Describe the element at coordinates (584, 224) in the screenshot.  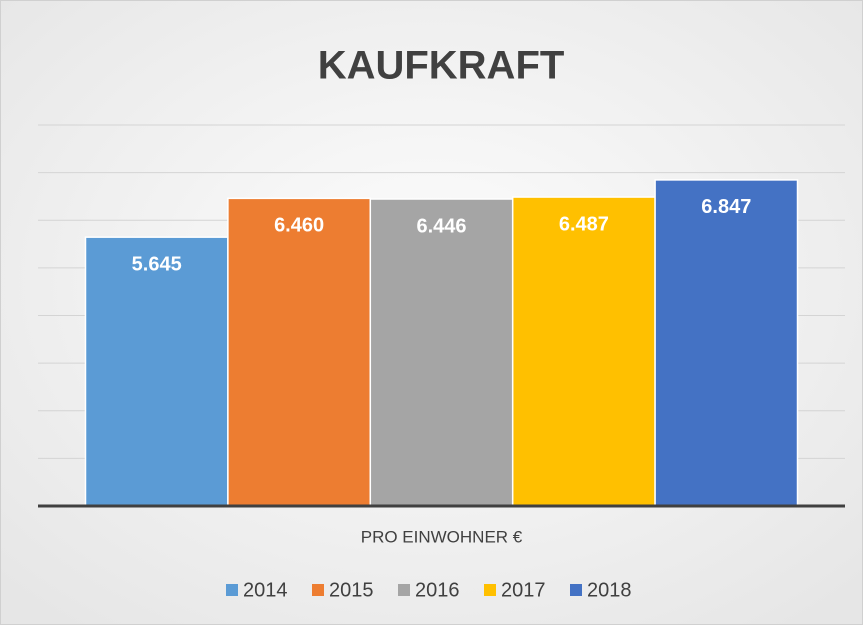
I see `value-label: 6.487` at that location.